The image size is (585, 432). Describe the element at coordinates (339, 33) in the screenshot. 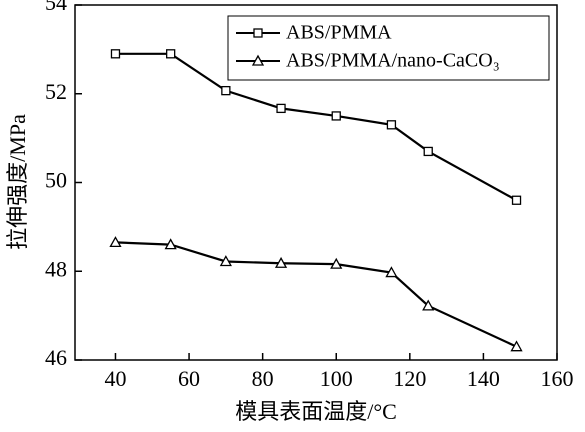

I see `legend-label: ABS/PMMA` at that location.